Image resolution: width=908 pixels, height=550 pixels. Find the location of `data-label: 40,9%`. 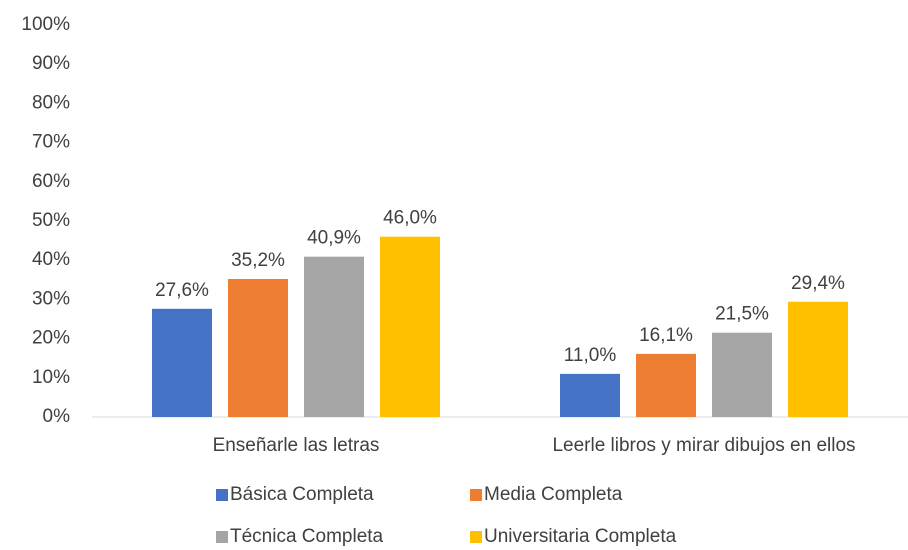

data-label: 40,9% is located at coordinates (334, 238).